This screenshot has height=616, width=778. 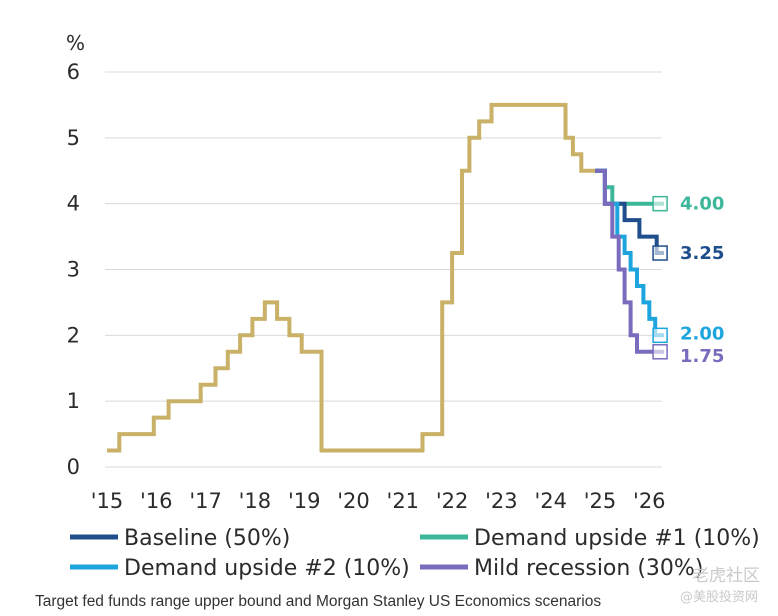 What do you see at coordinates (73, 204) in the screenshot?
I see `y-tick-label: 4` at bounding box center [73, 204].